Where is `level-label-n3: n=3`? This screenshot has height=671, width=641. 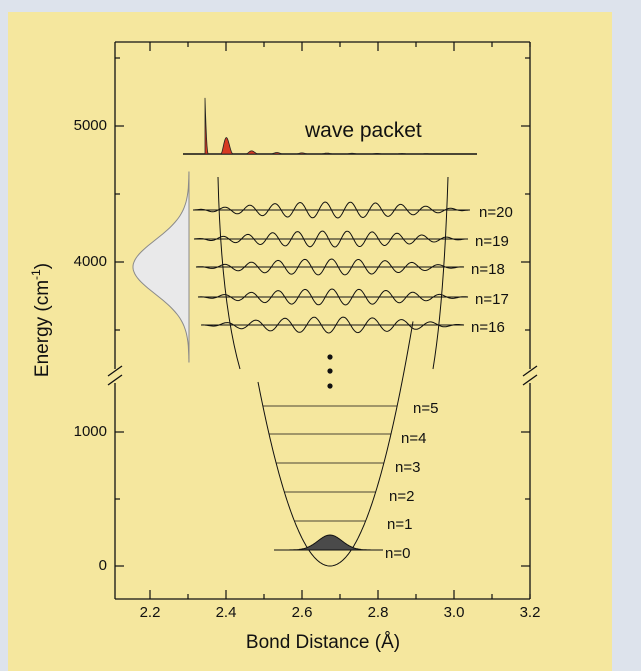
level-label-n3: n=3 is located at coordinates (407, 467).